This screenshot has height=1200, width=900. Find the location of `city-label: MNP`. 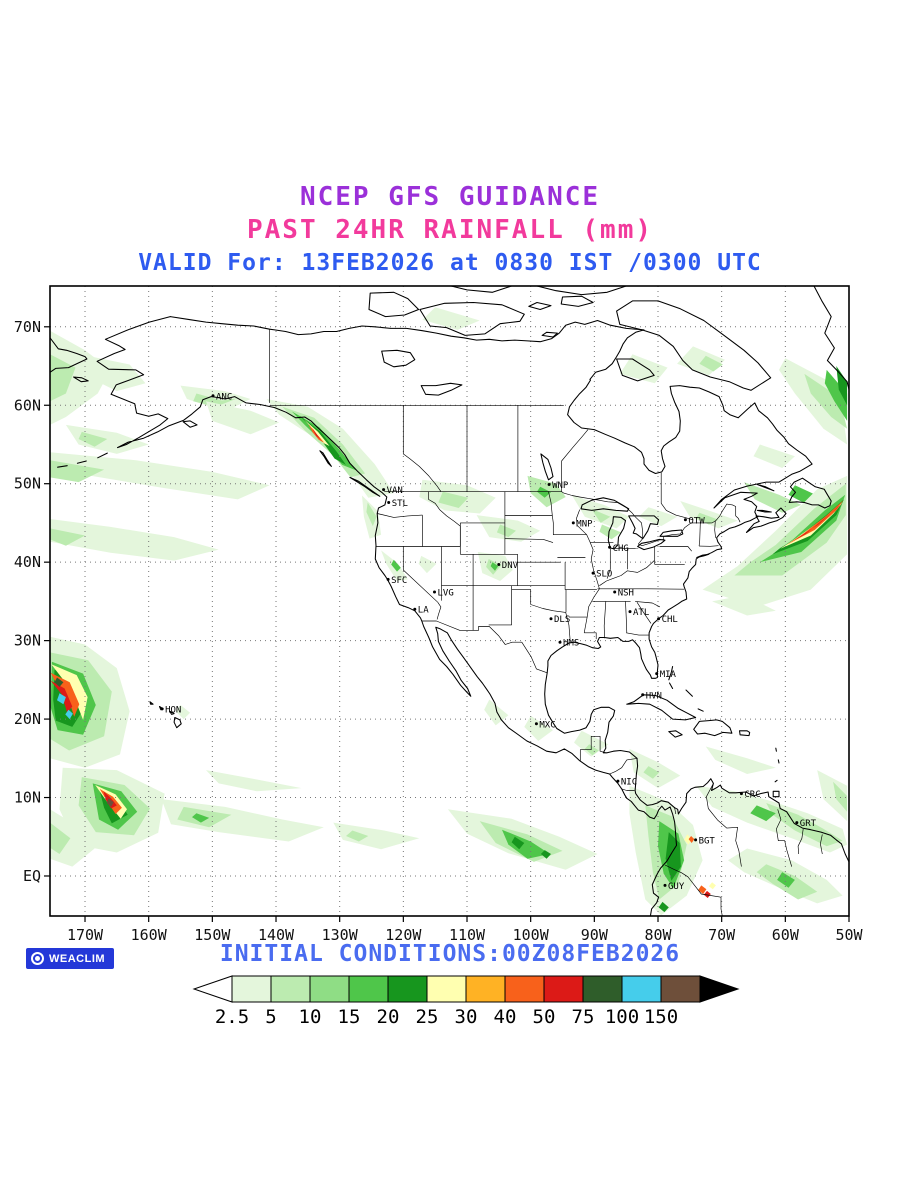

city-label: MNP is located at coordinates (584, 524).